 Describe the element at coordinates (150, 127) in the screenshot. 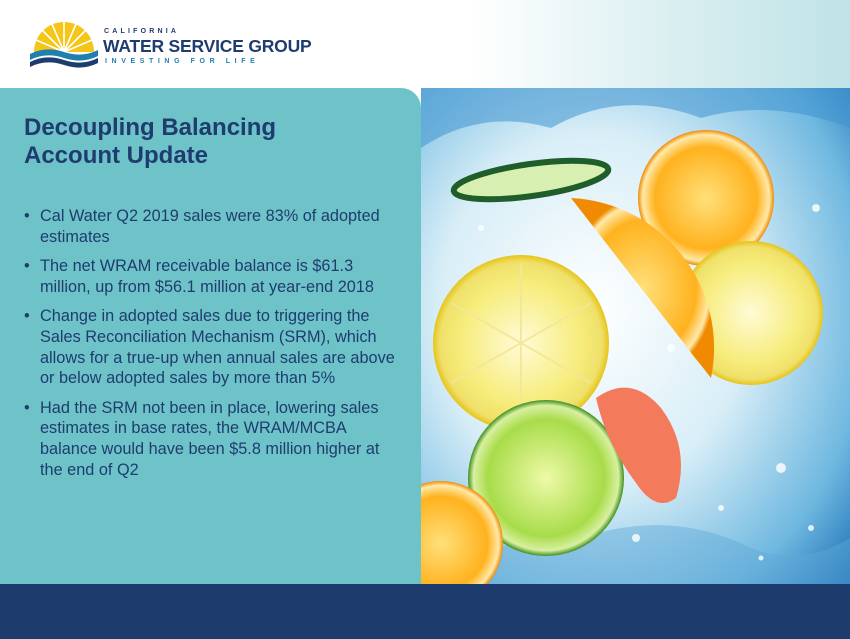

I see `slide-title-line-1: Decoupling Balancing` at that location.